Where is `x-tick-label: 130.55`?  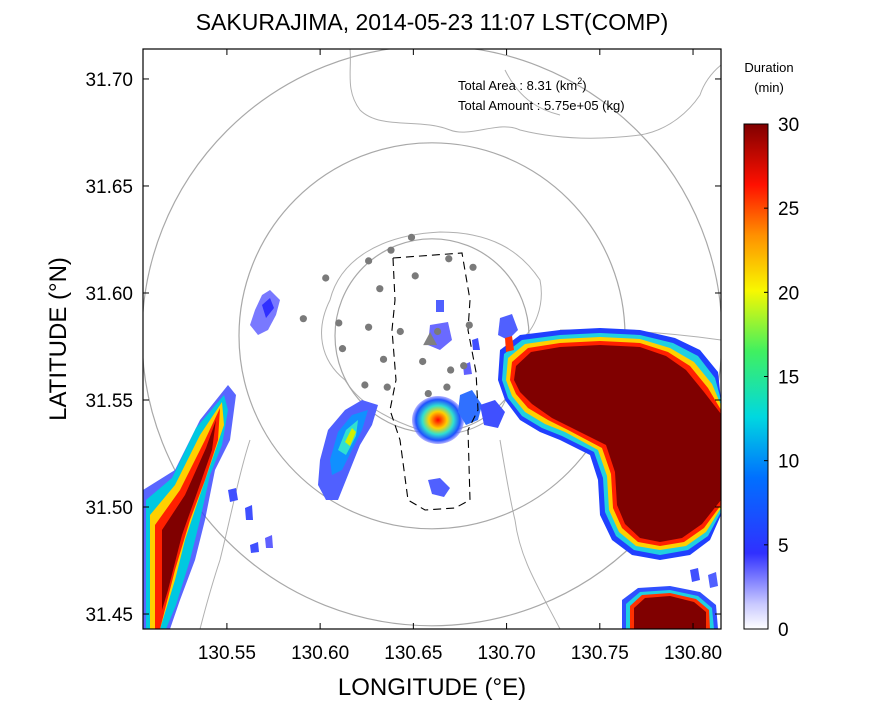 x-tick-label: 130.55 is located at coordinates (227, 653).